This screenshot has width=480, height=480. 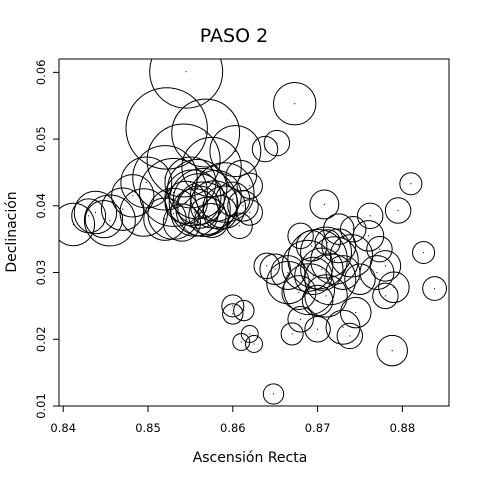 I want to click on y-axis-label: Declinación, so click(x=12, y=231).